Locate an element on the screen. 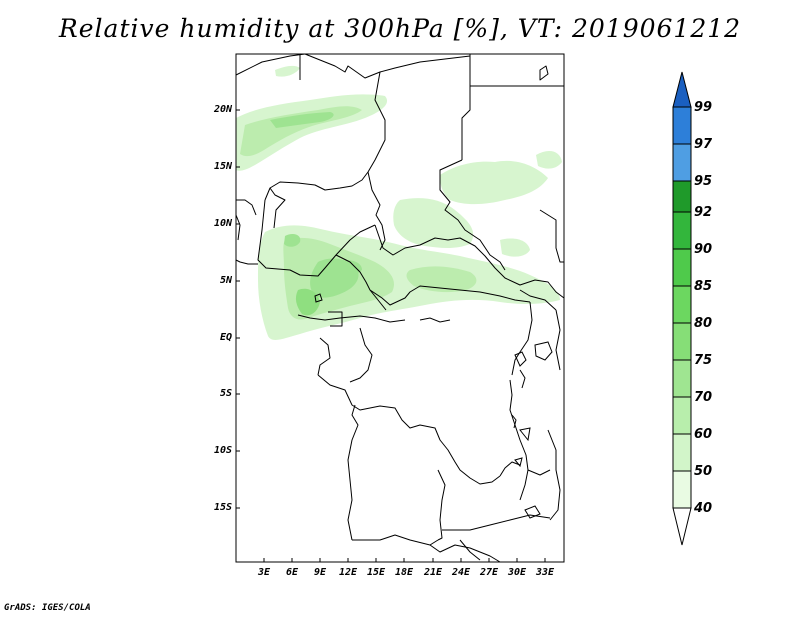 The height and width of the screenshot is (618, 800). lat-label-10n: 10N is located at coordinates (222, 223).